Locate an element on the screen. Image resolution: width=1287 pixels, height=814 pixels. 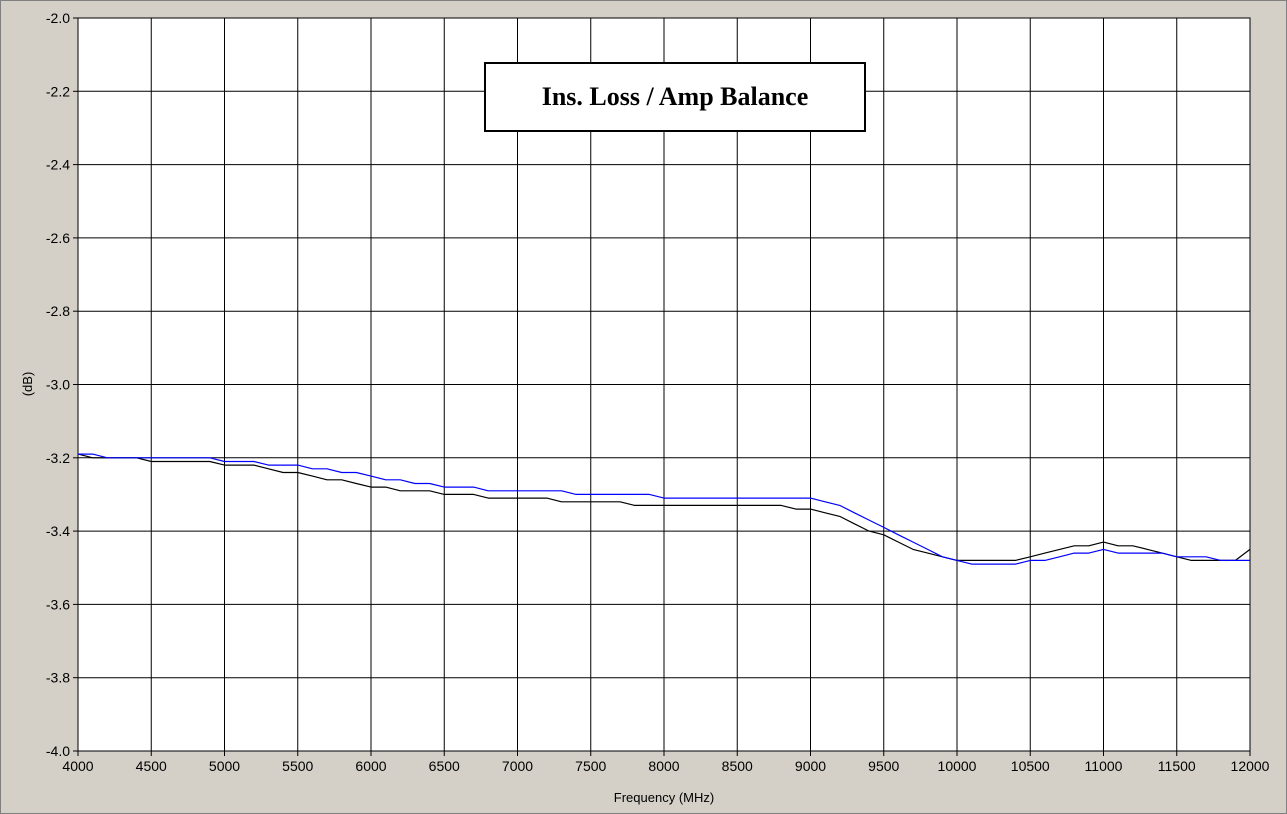
x-tick-label: 4000 is located at coordinates (77, 766).